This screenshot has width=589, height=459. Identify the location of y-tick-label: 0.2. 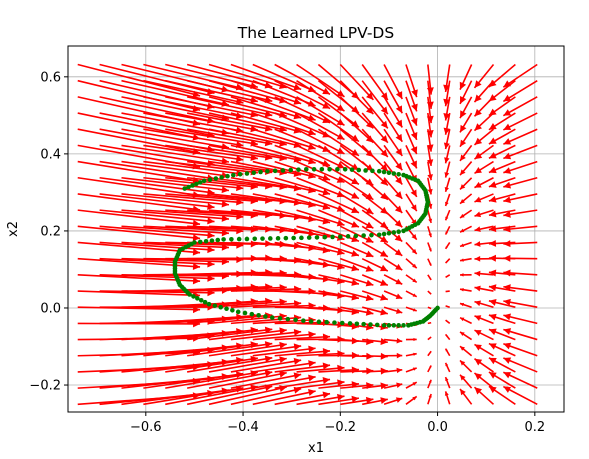
(50, 231).